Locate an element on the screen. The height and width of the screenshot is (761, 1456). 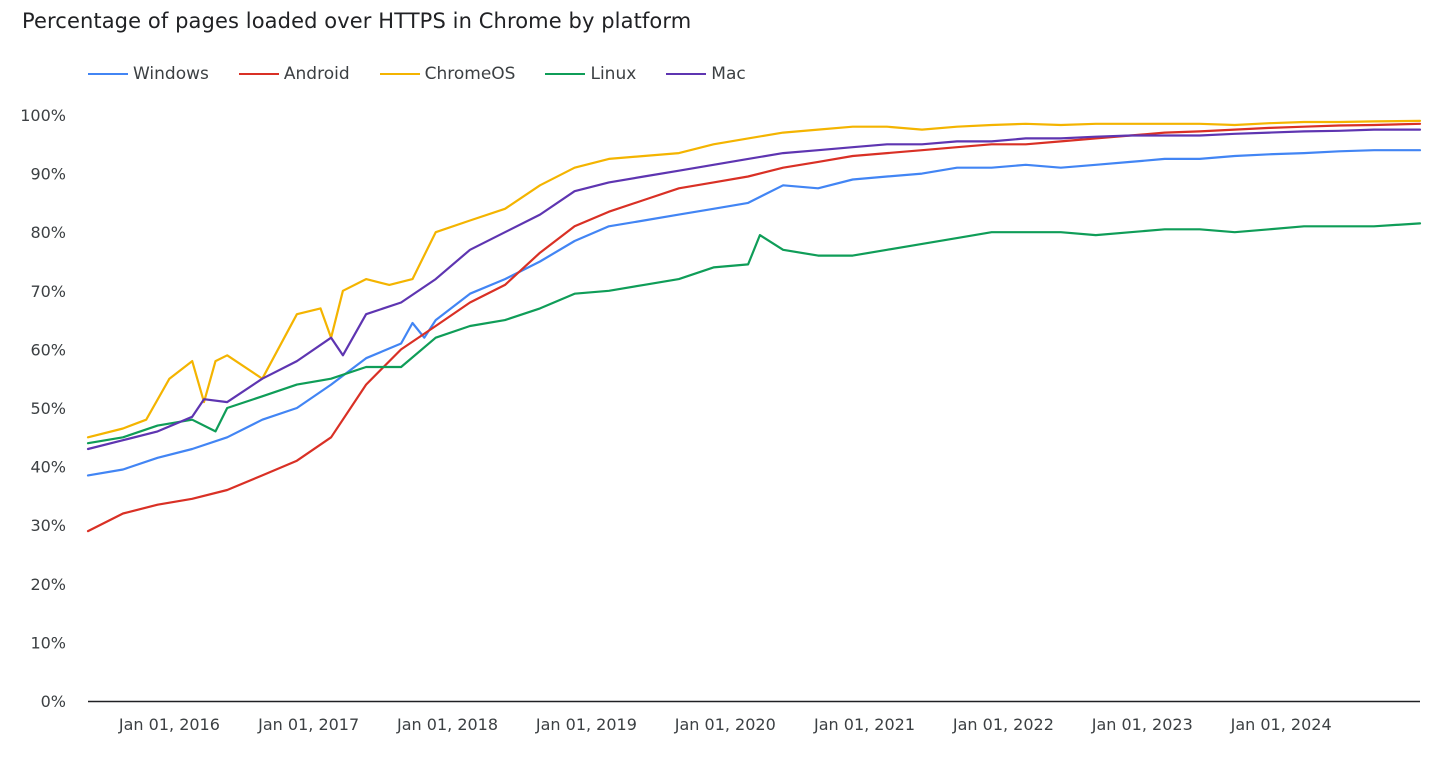
y-tick-label: 10% is located at coordinates (48, 642).